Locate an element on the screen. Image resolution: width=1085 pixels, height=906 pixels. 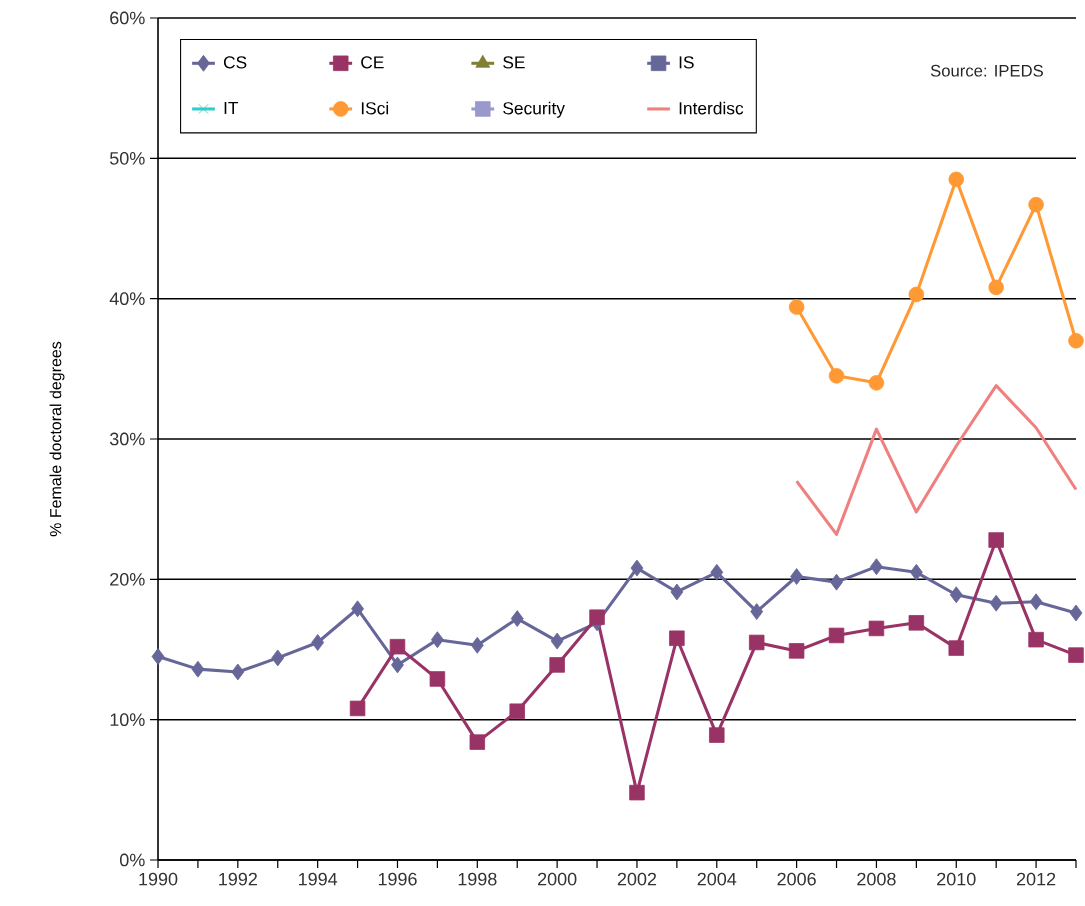
x-tick-label: 1994 is located at coordinates (318, 879).